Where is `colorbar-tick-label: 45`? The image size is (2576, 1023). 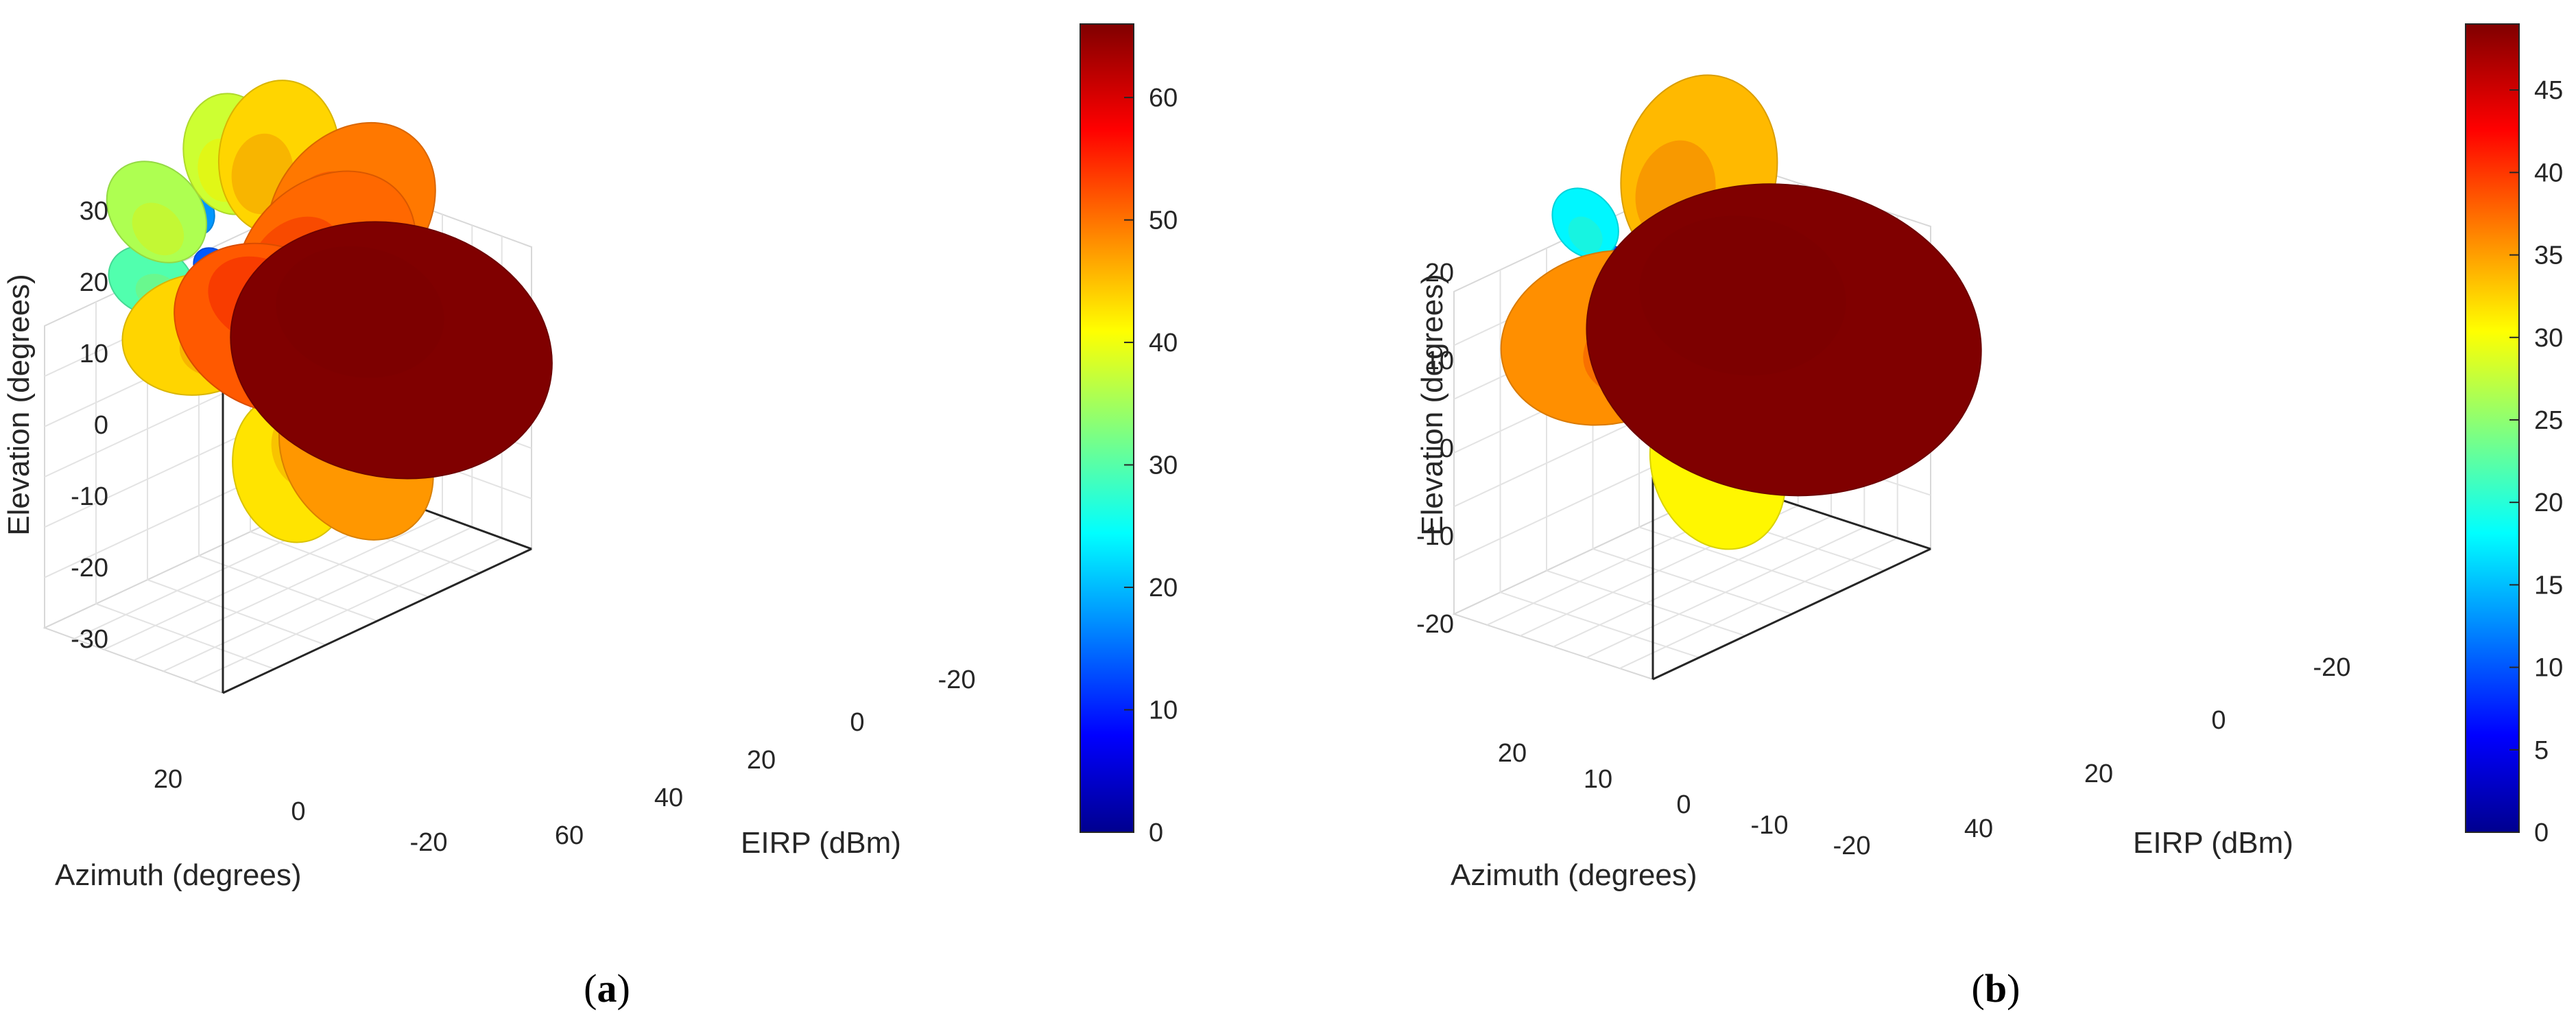 colorbar-tick-label: 45 is located at coordinates (2548, 91).